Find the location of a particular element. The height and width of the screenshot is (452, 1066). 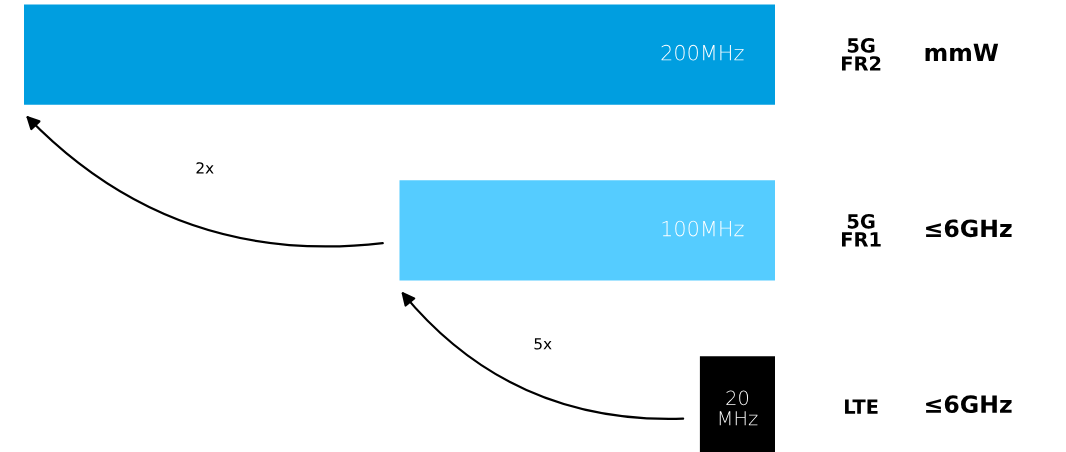

data-label: 20 MHz is located at coordinates (738, 408).